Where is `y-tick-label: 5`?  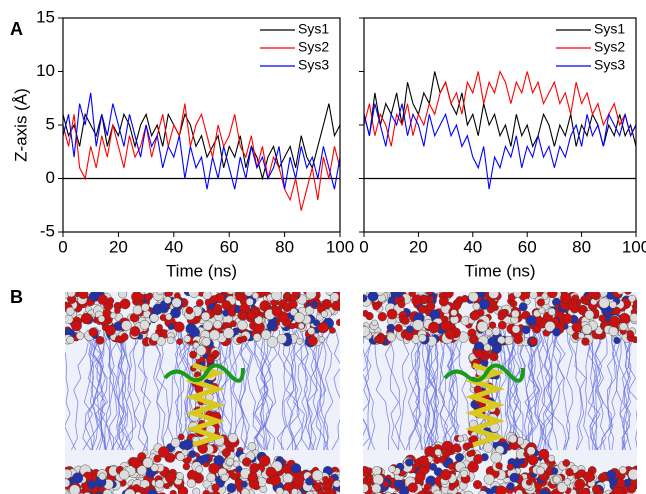
y-tick-label: 5 is located at coordinates (50, 123).